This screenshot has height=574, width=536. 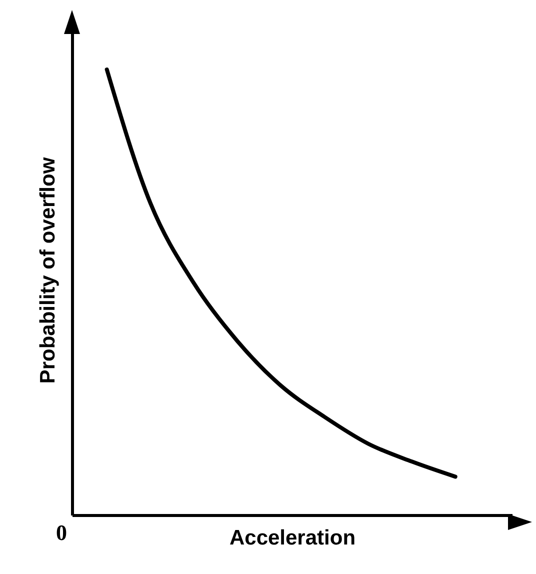 What do you see at coordinates (292, 538) in the screenshot?
I see `x-axis-title: Acceleration` at bounding box center [292, 538].